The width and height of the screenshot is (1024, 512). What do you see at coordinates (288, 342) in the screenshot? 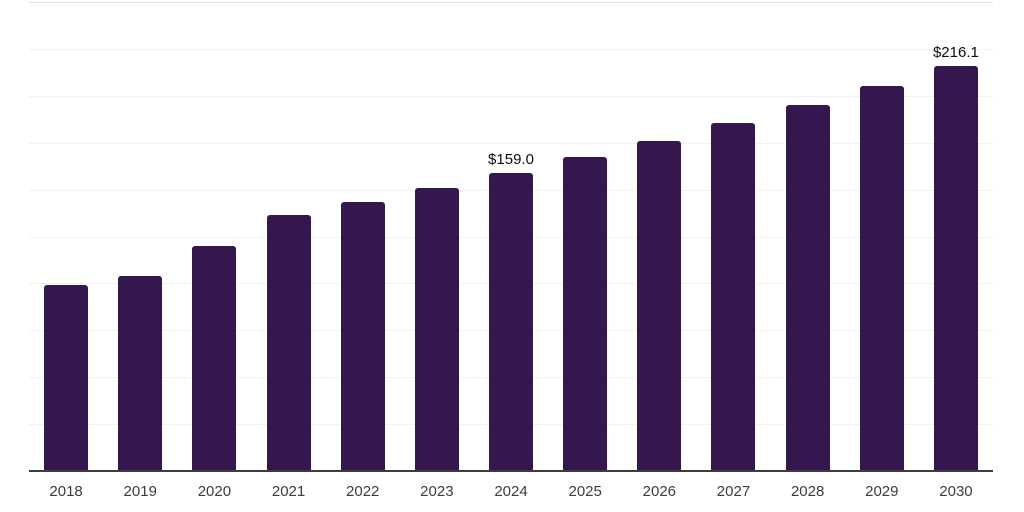
I see `bar-2021` at bounding box center [288, 342].